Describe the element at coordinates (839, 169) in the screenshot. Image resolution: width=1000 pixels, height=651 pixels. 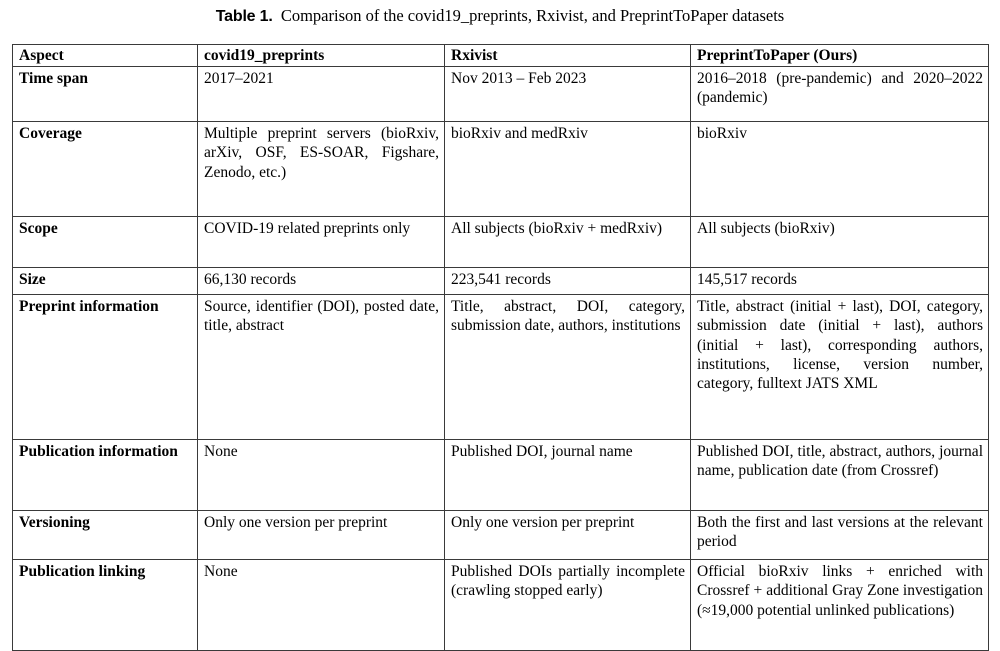
I see `cell-preprinttopaper-coverage: bioRxiv` at that location.